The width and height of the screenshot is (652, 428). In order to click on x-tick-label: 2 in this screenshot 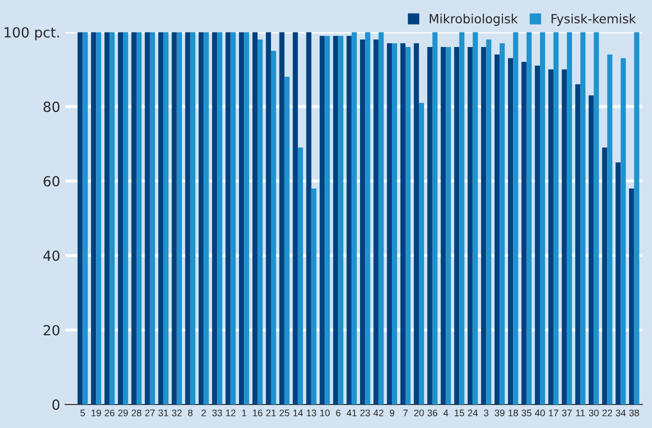, I will do `click(204, 413)`.